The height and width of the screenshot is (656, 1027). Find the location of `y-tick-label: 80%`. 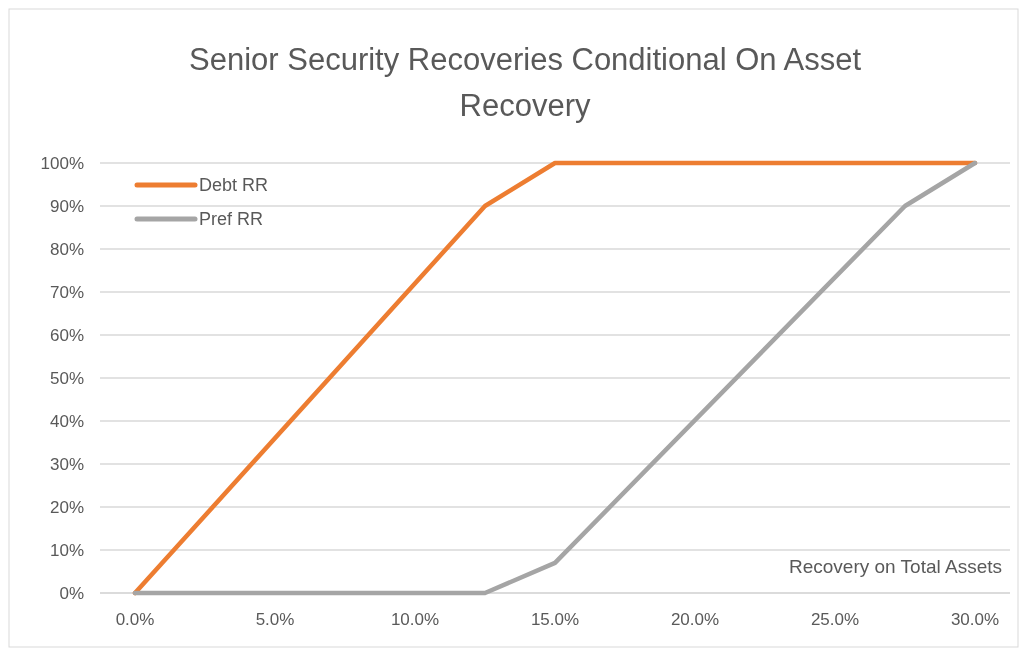

y-tick-label: 80% is located at coordinates (66, 249).